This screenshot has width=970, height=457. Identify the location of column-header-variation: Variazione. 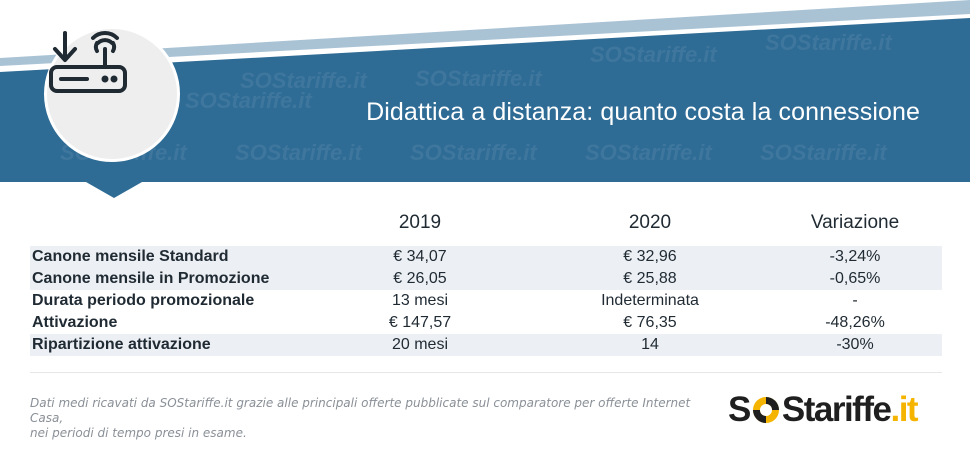
(855, 222).